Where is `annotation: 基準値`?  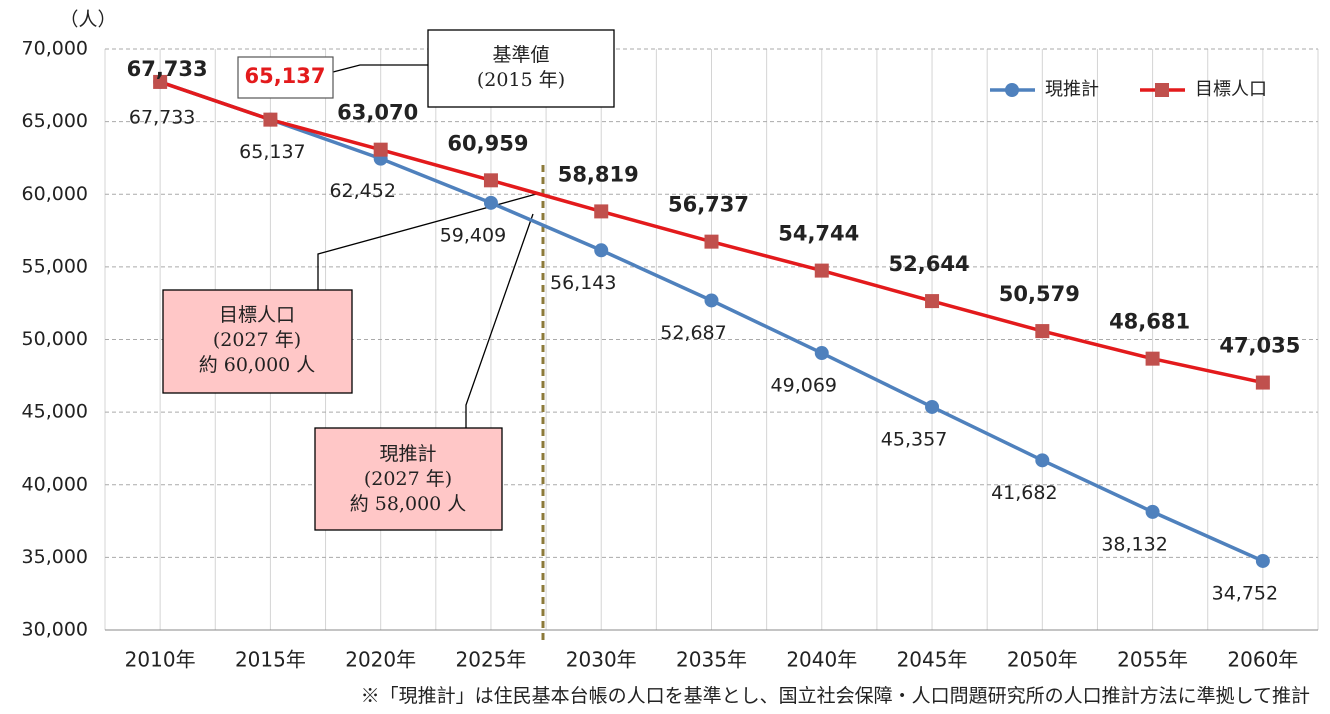
annotation: 基準値 is located at coordinates (520, 55).